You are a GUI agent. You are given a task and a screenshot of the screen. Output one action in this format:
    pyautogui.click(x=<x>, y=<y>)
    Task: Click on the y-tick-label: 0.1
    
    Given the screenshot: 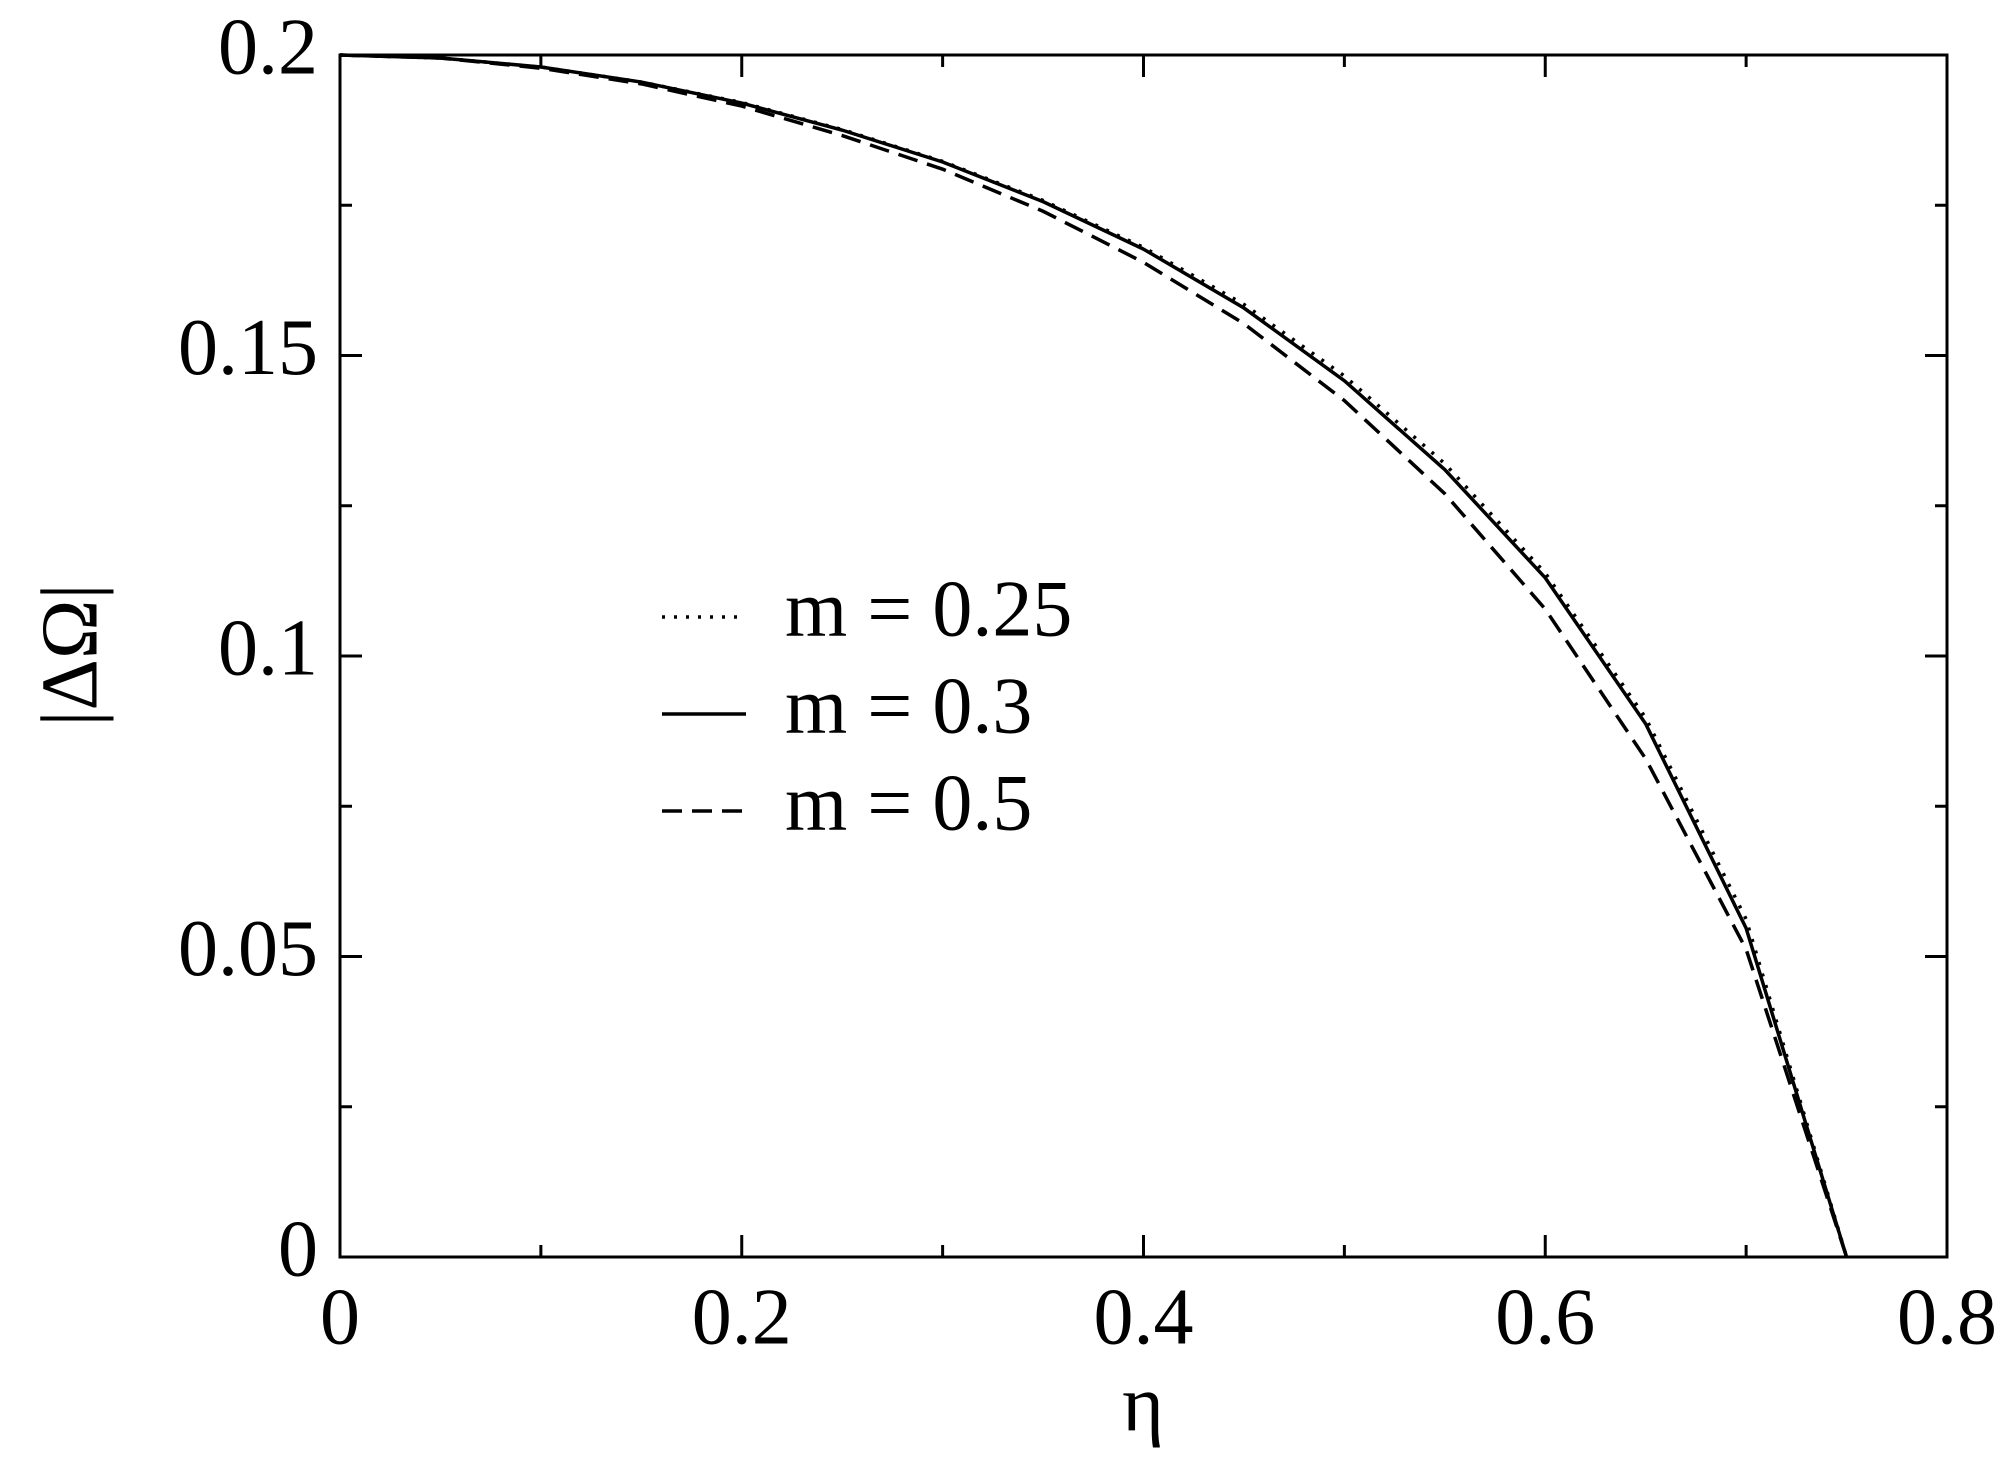 What is the action you would take?
    pyautogui.click(x=268, y=648)
    